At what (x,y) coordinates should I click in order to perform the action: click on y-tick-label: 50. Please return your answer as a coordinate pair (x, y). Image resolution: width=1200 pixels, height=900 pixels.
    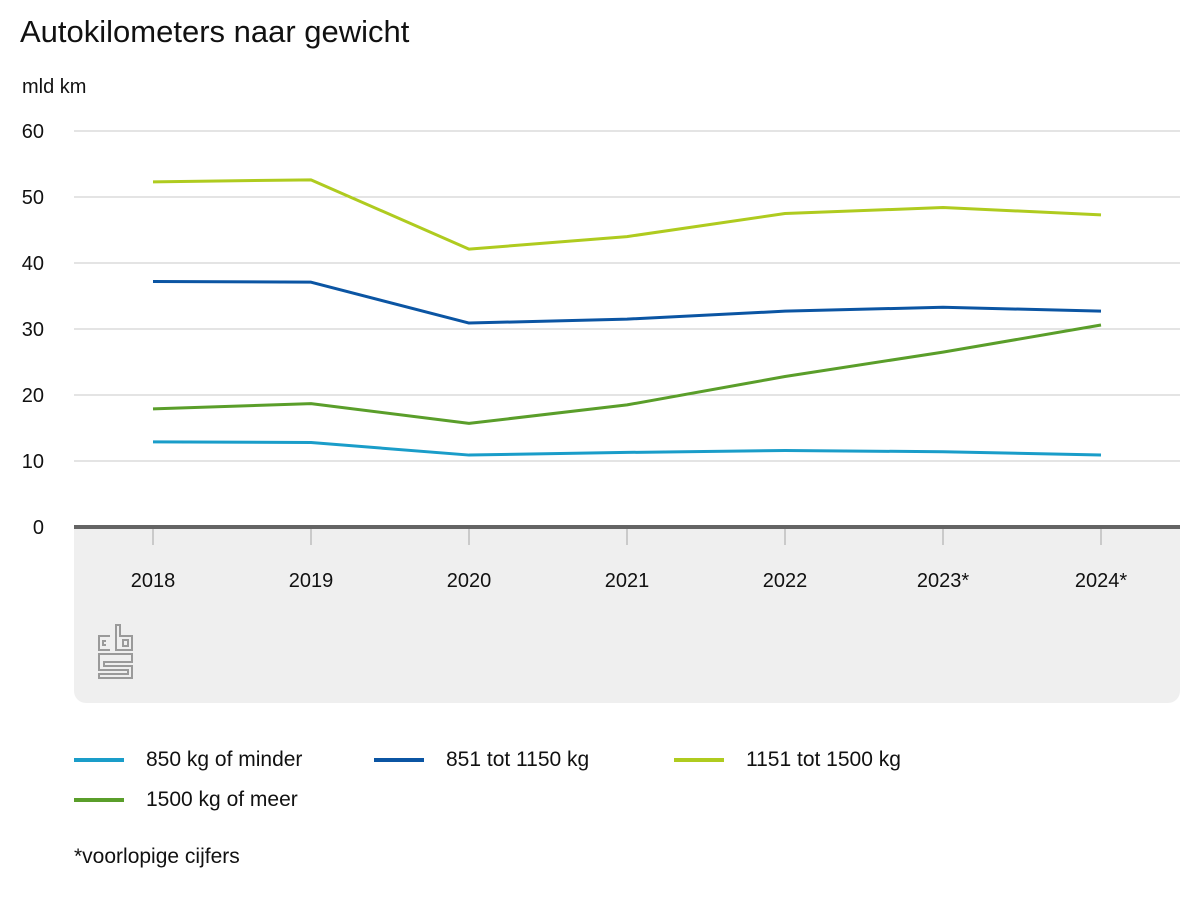
    Looking at the image, I should click on (33, 198).